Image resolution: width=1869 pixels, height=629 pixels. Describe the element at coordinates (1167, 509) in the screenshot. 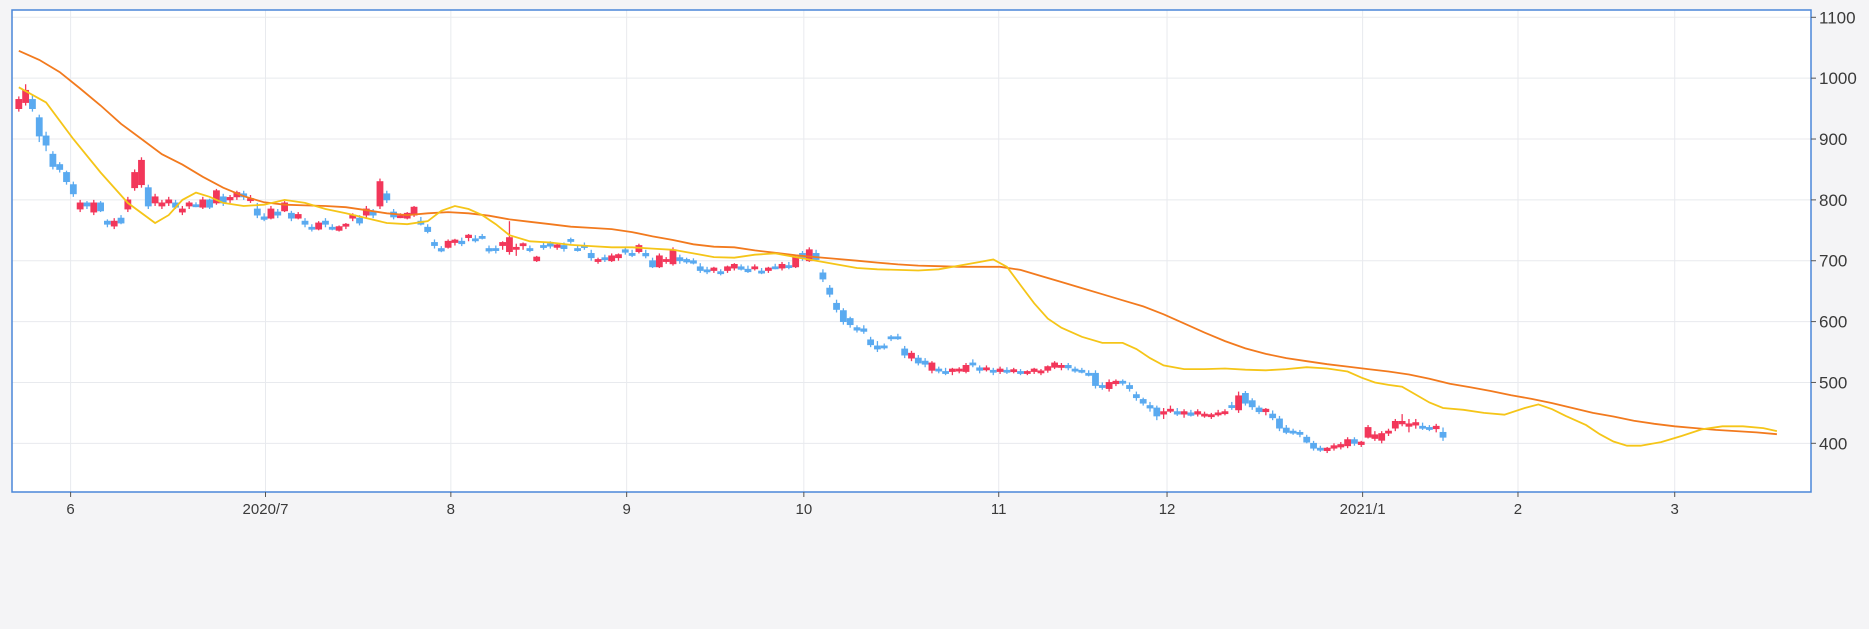

I see `x-tick-label: 12` at that location.